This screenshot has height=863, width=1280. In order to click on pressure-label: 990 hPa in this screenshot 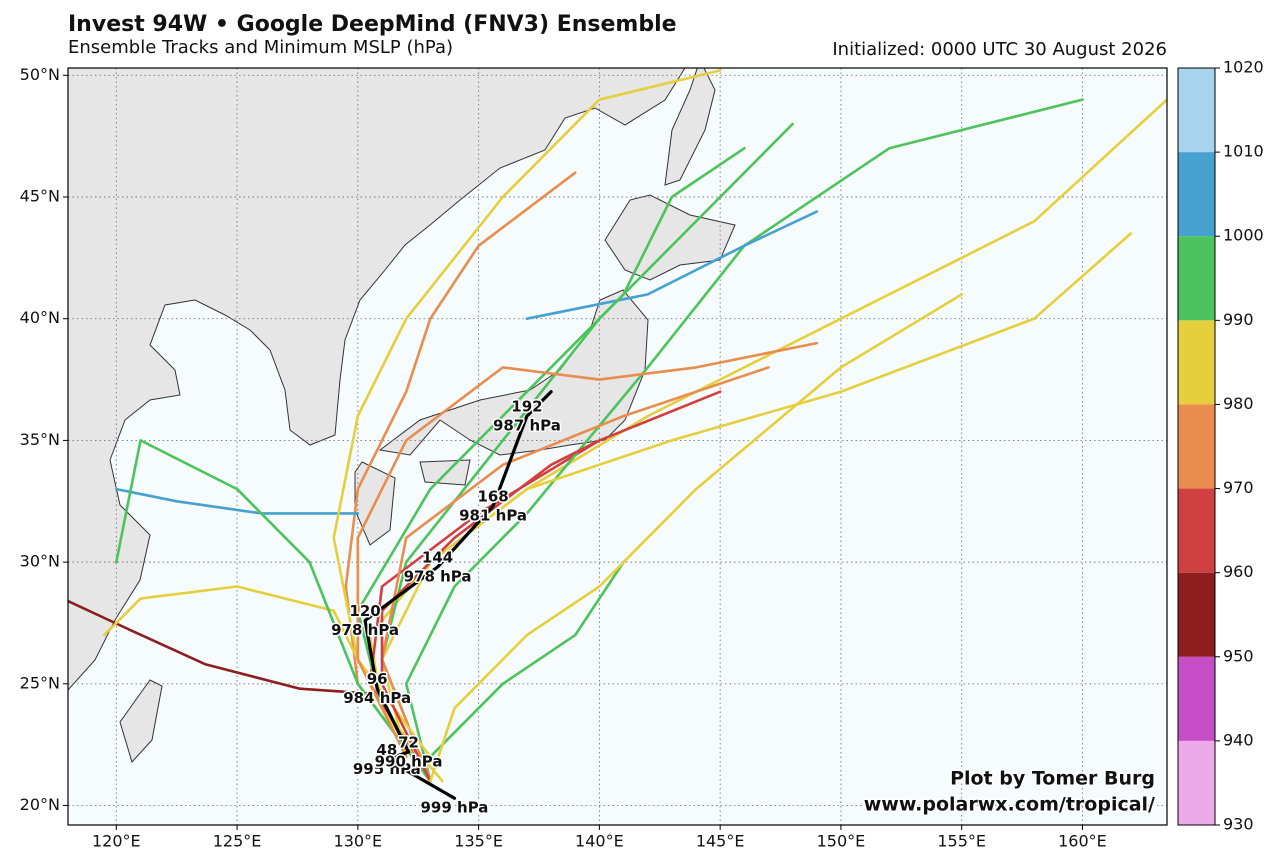, I will do `click(409, 761)`.